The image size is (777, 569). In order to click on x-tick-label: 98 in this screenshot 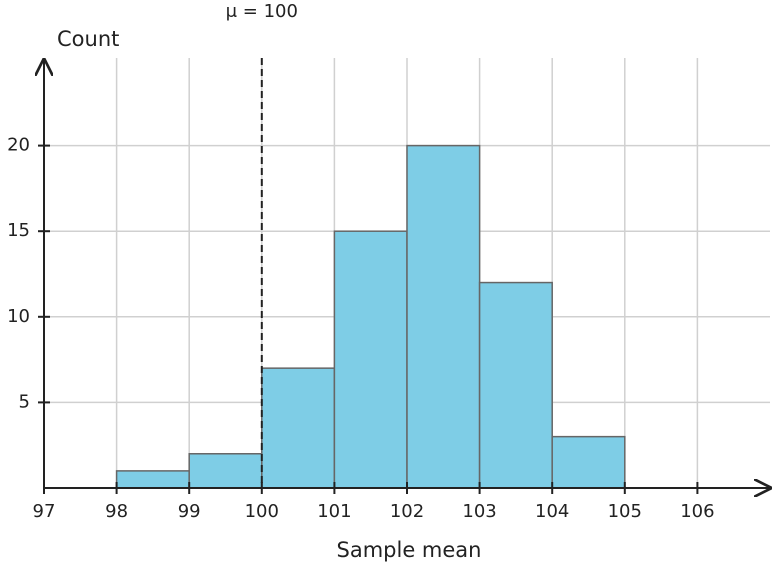, I will do `click(116, 511)`.